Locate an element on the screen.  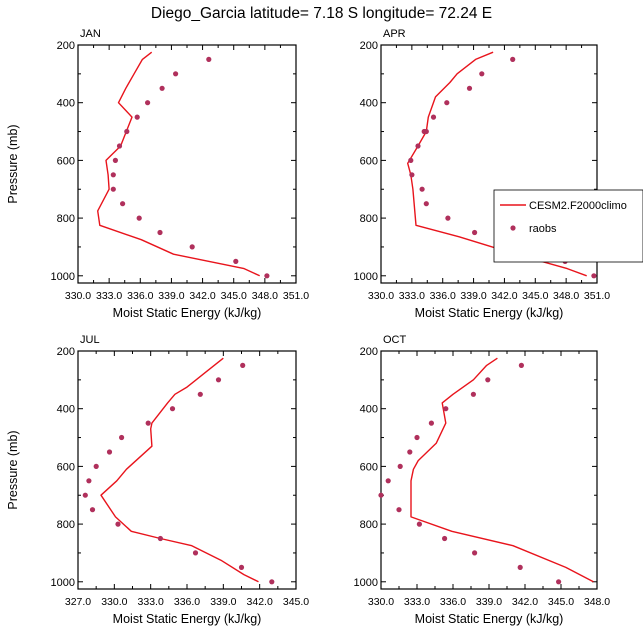
legend: CESM2.F2000climo raobs is located at coordinates (568, 226).